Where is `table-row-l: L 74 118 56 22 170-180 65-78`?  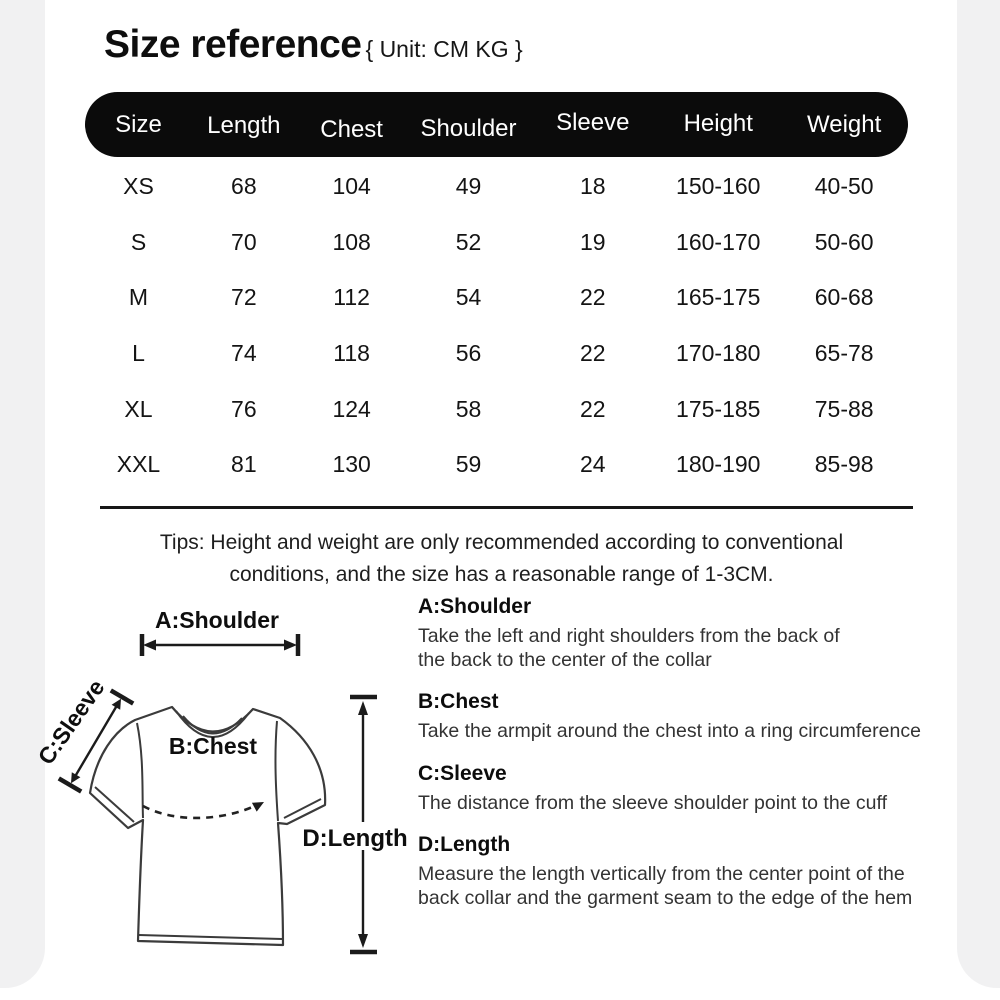
table-row-l: L 74 118 56 22 170-180 65-78 is located at coordinates (496, 354).